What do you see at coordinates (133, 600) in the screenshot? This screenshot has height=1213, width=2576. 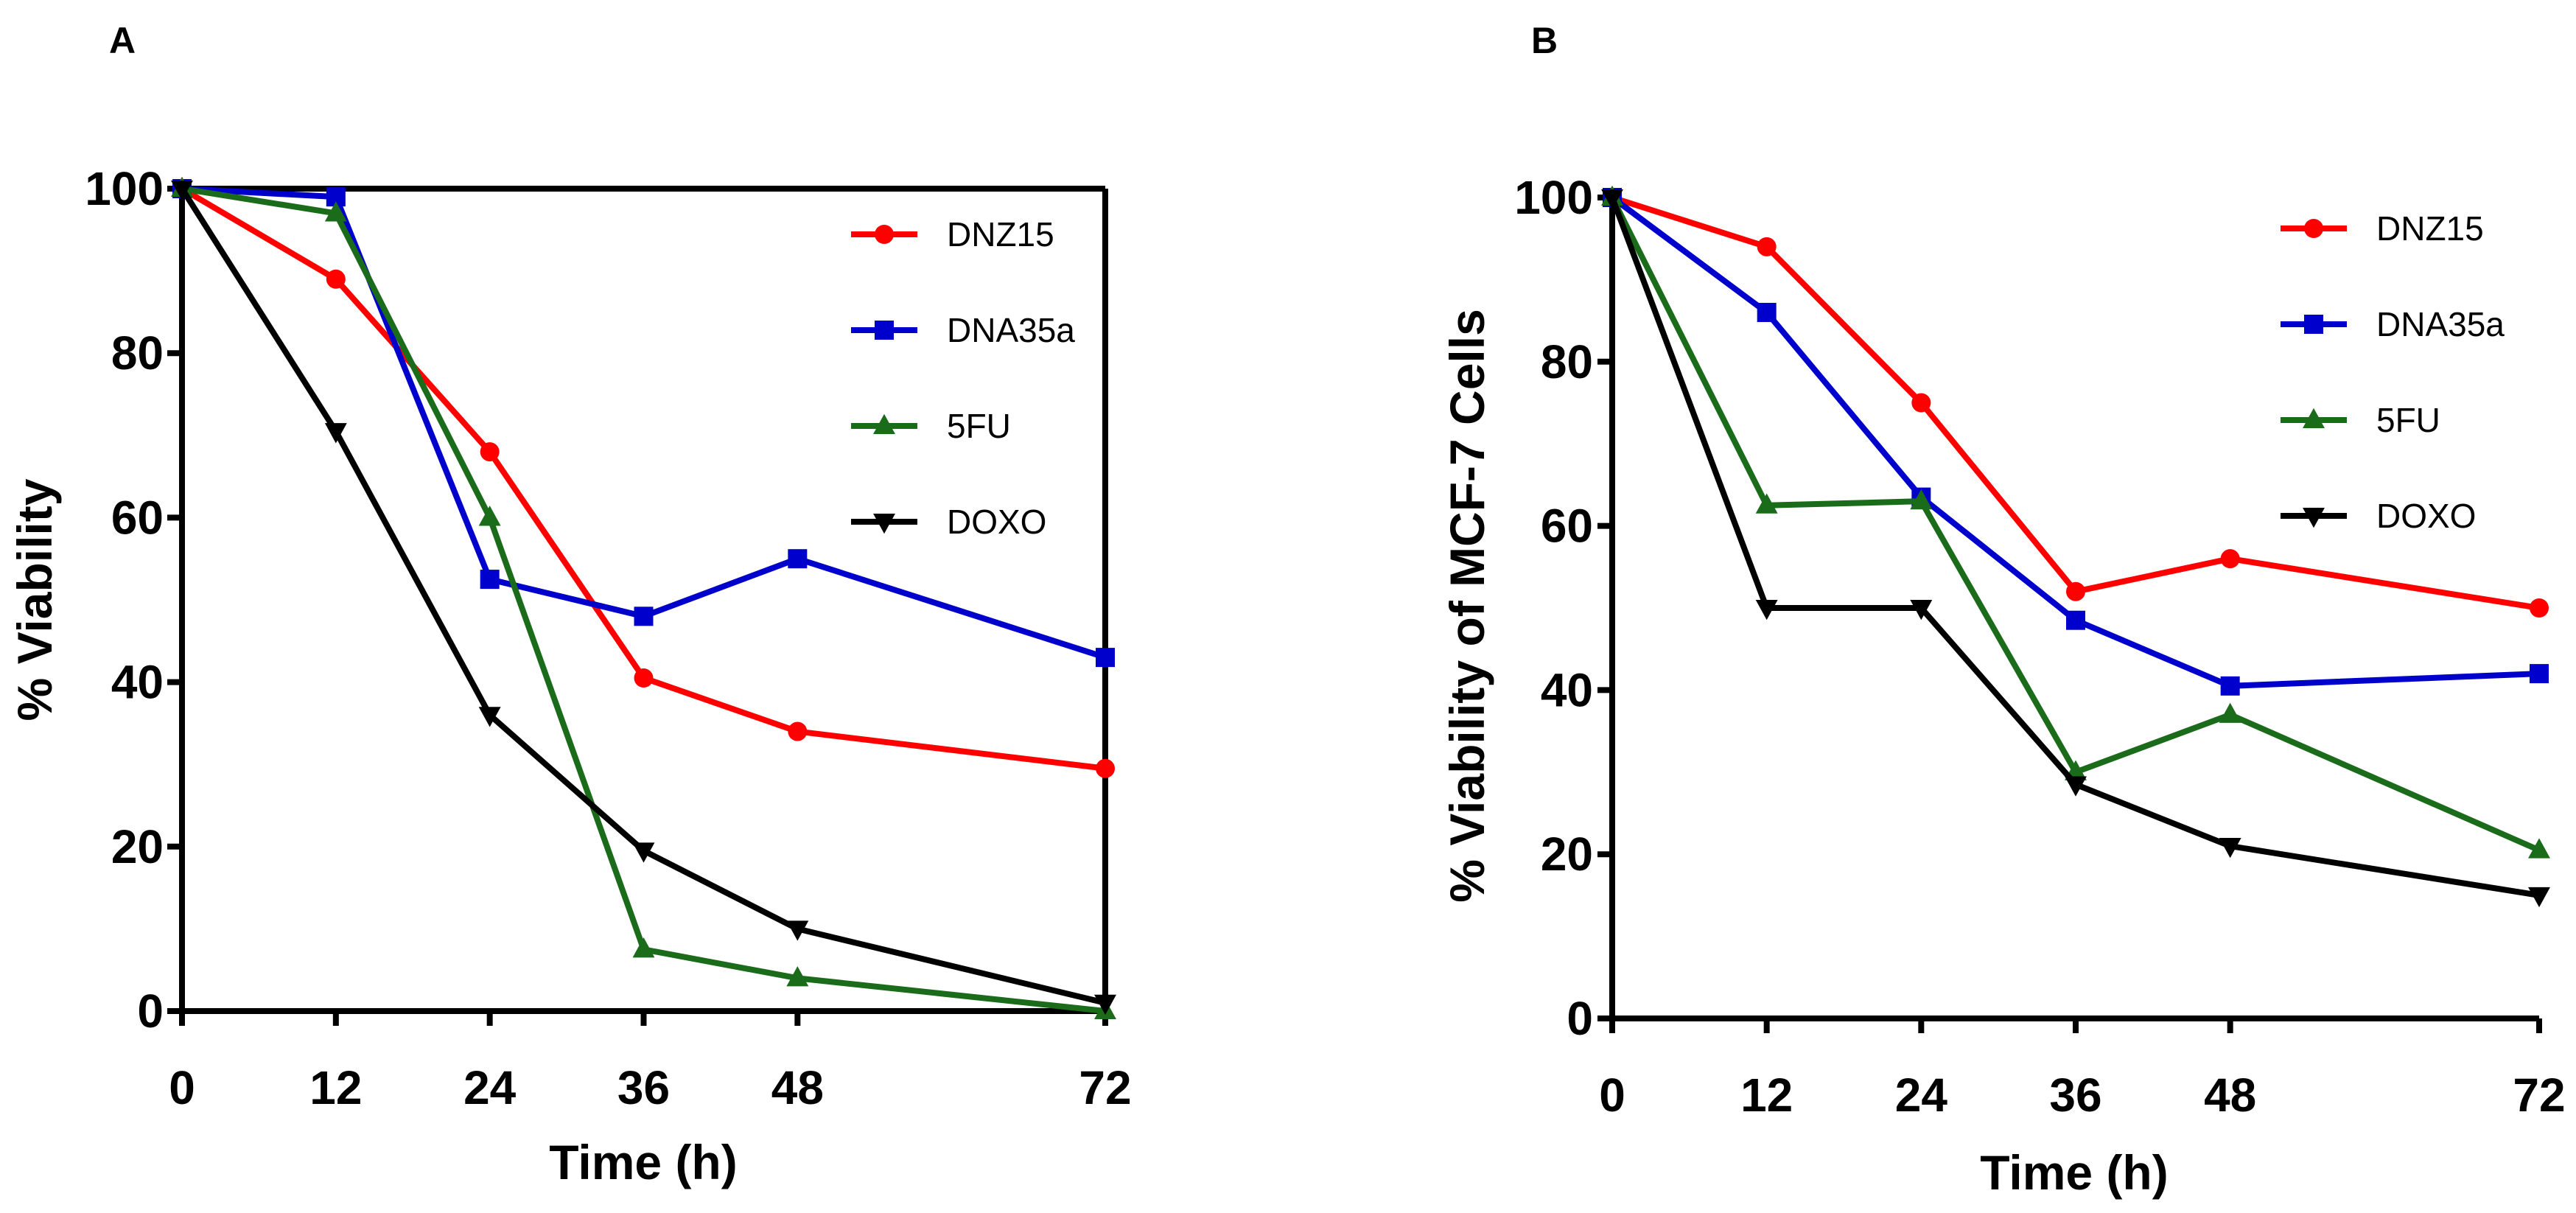 I see `panel-a-y-ticks: 0 20 40 60 80 100` at bounding box center [133, 600].